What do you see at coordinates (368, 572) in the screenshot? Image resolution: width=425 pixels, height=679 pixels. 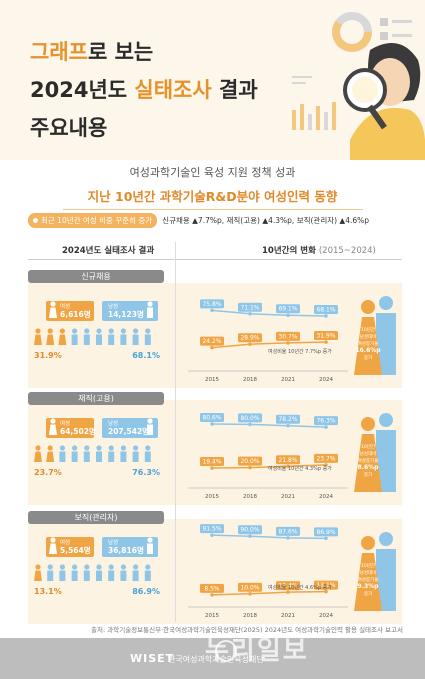 I see `side-note-manager-2: 남성대비` at bounding box center [368, 572].